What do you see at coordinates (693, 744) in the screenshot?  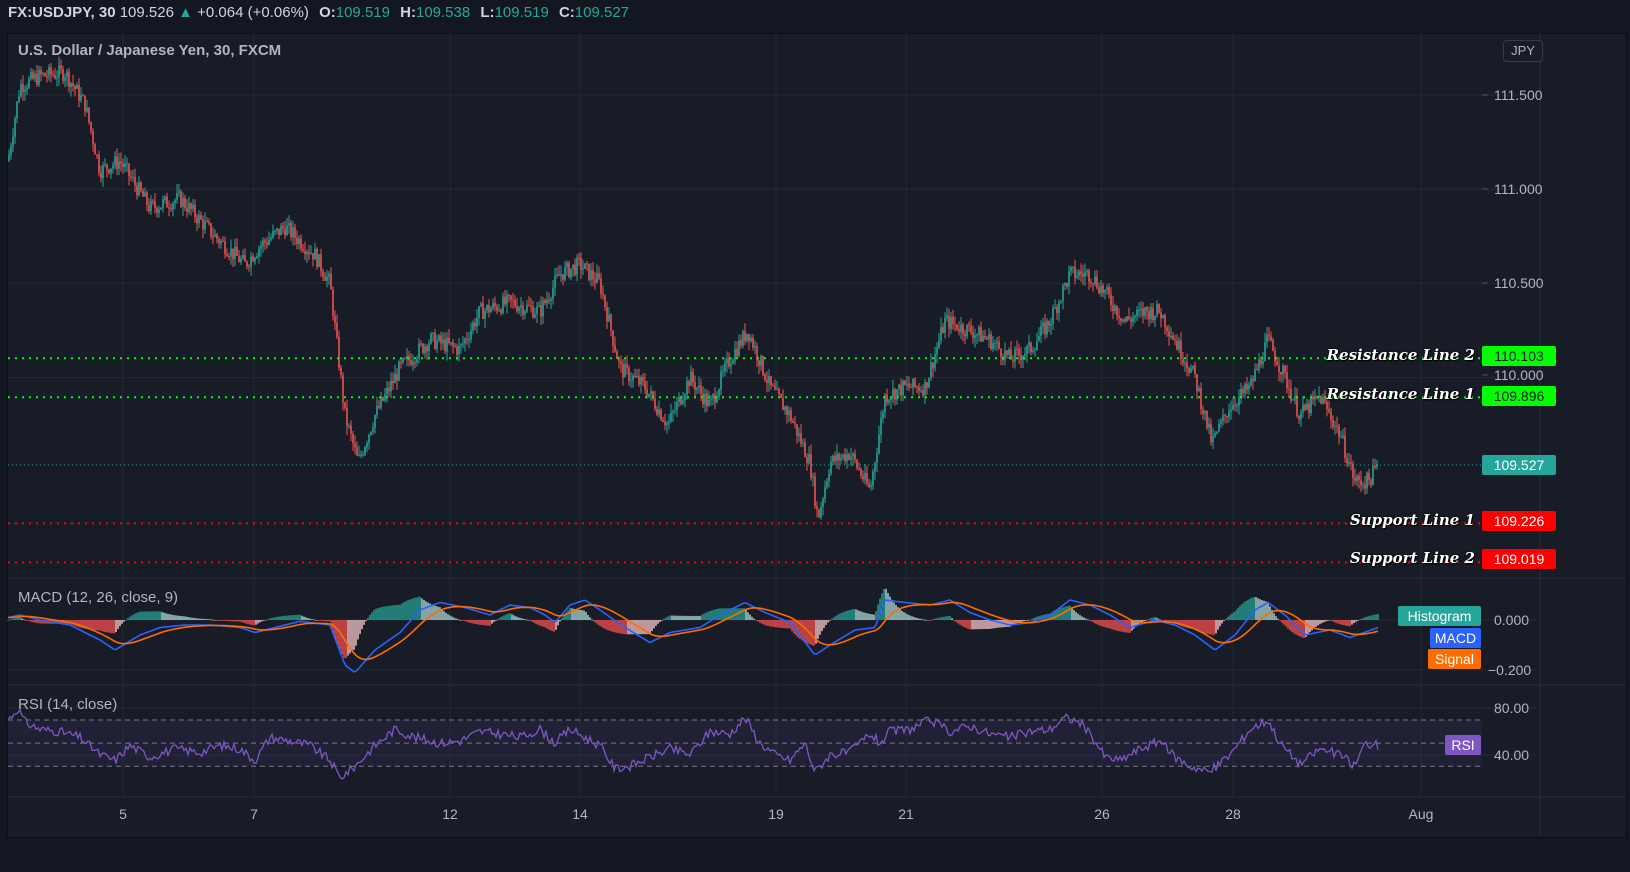 I see `rsi-line` at bounding box center [693, 744].